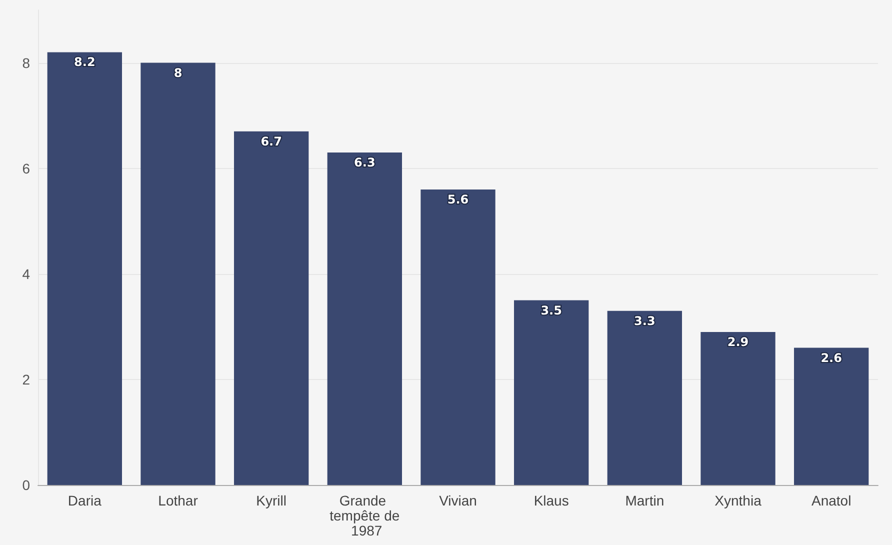  What do you see at coordinates (178, 73) in the screenshot?
I see `data-label: 8` at bounding box center [178, 73].